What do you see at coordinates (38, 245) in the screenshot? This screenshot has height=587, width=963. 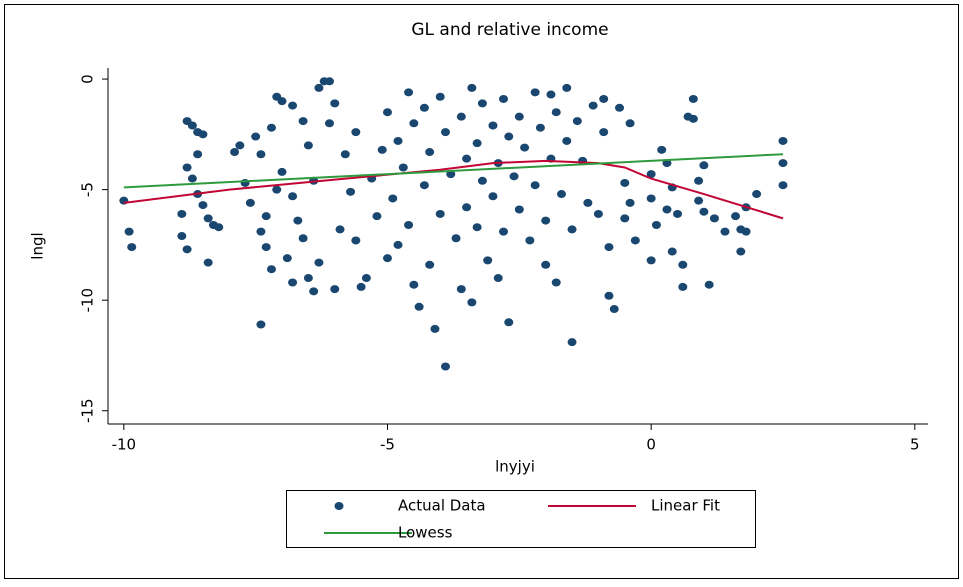 I see `y-axis-label: lngl` at bounding box center [38, 245].